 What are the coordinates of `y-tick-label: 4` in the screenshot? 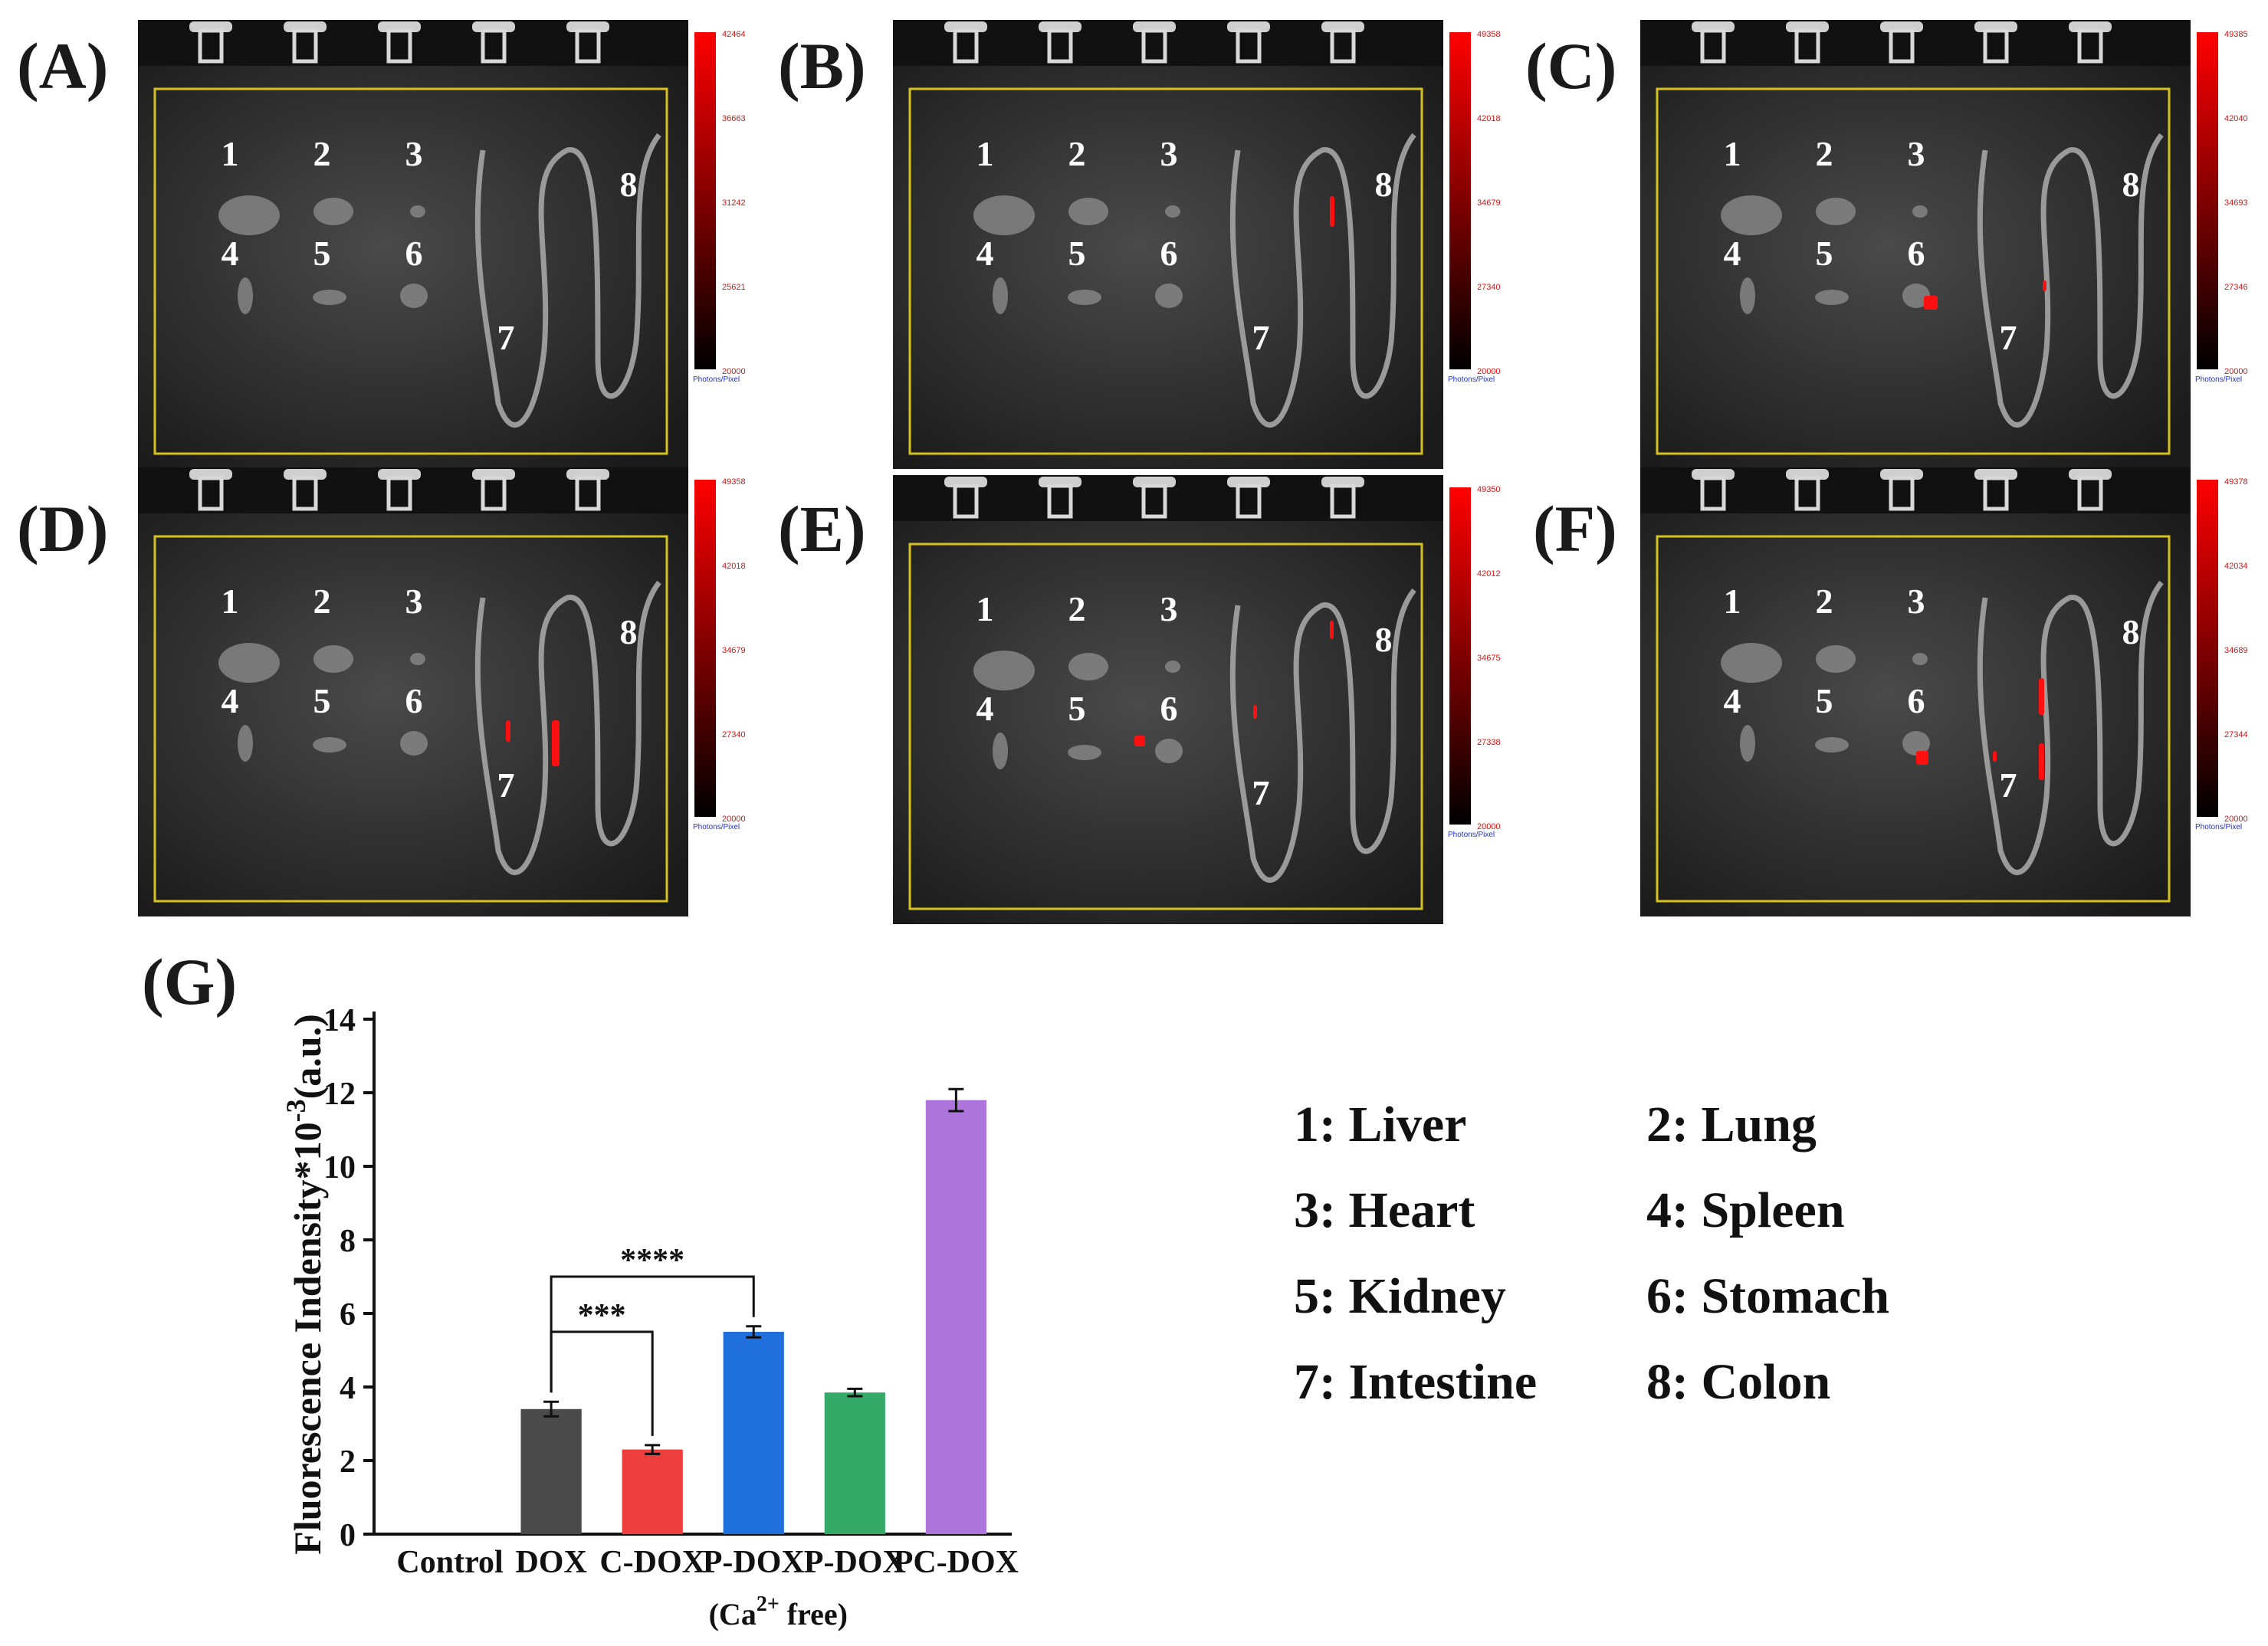 It's located at (348, 1388).